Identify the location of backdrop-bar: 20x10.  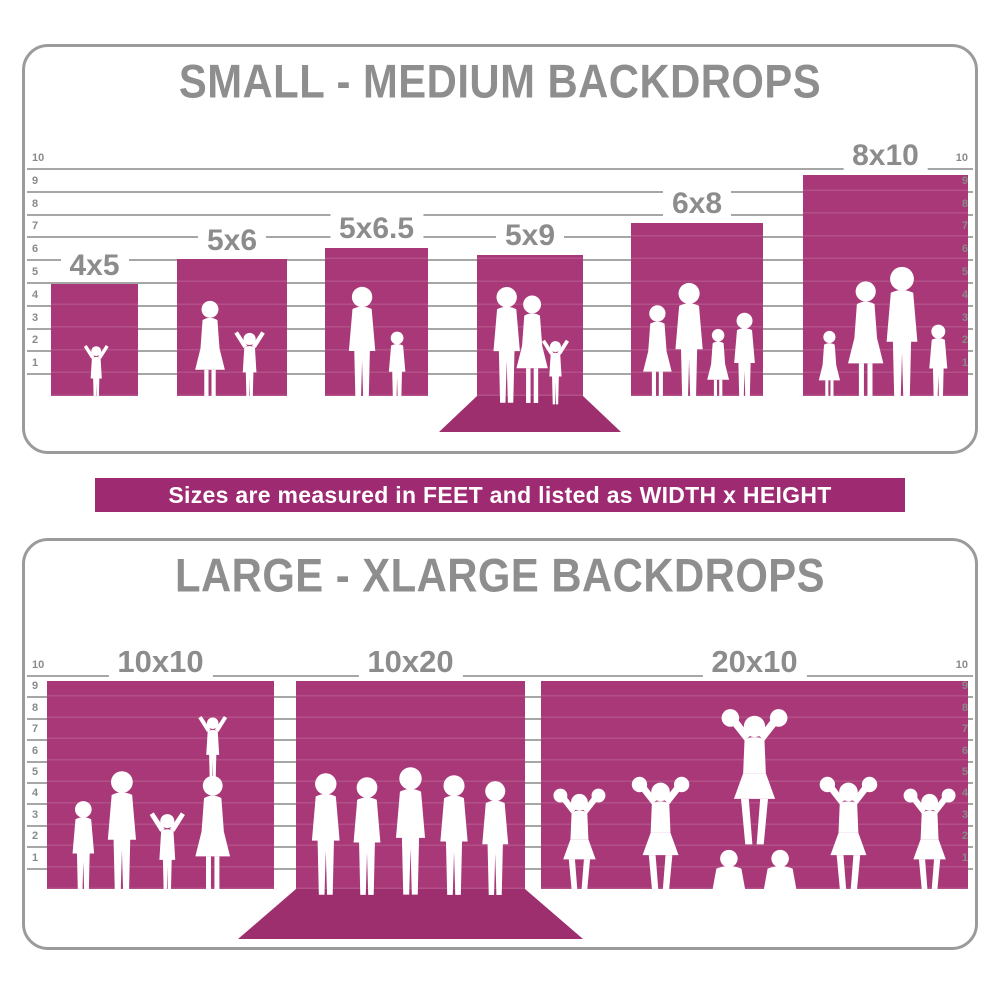
(754, 771).